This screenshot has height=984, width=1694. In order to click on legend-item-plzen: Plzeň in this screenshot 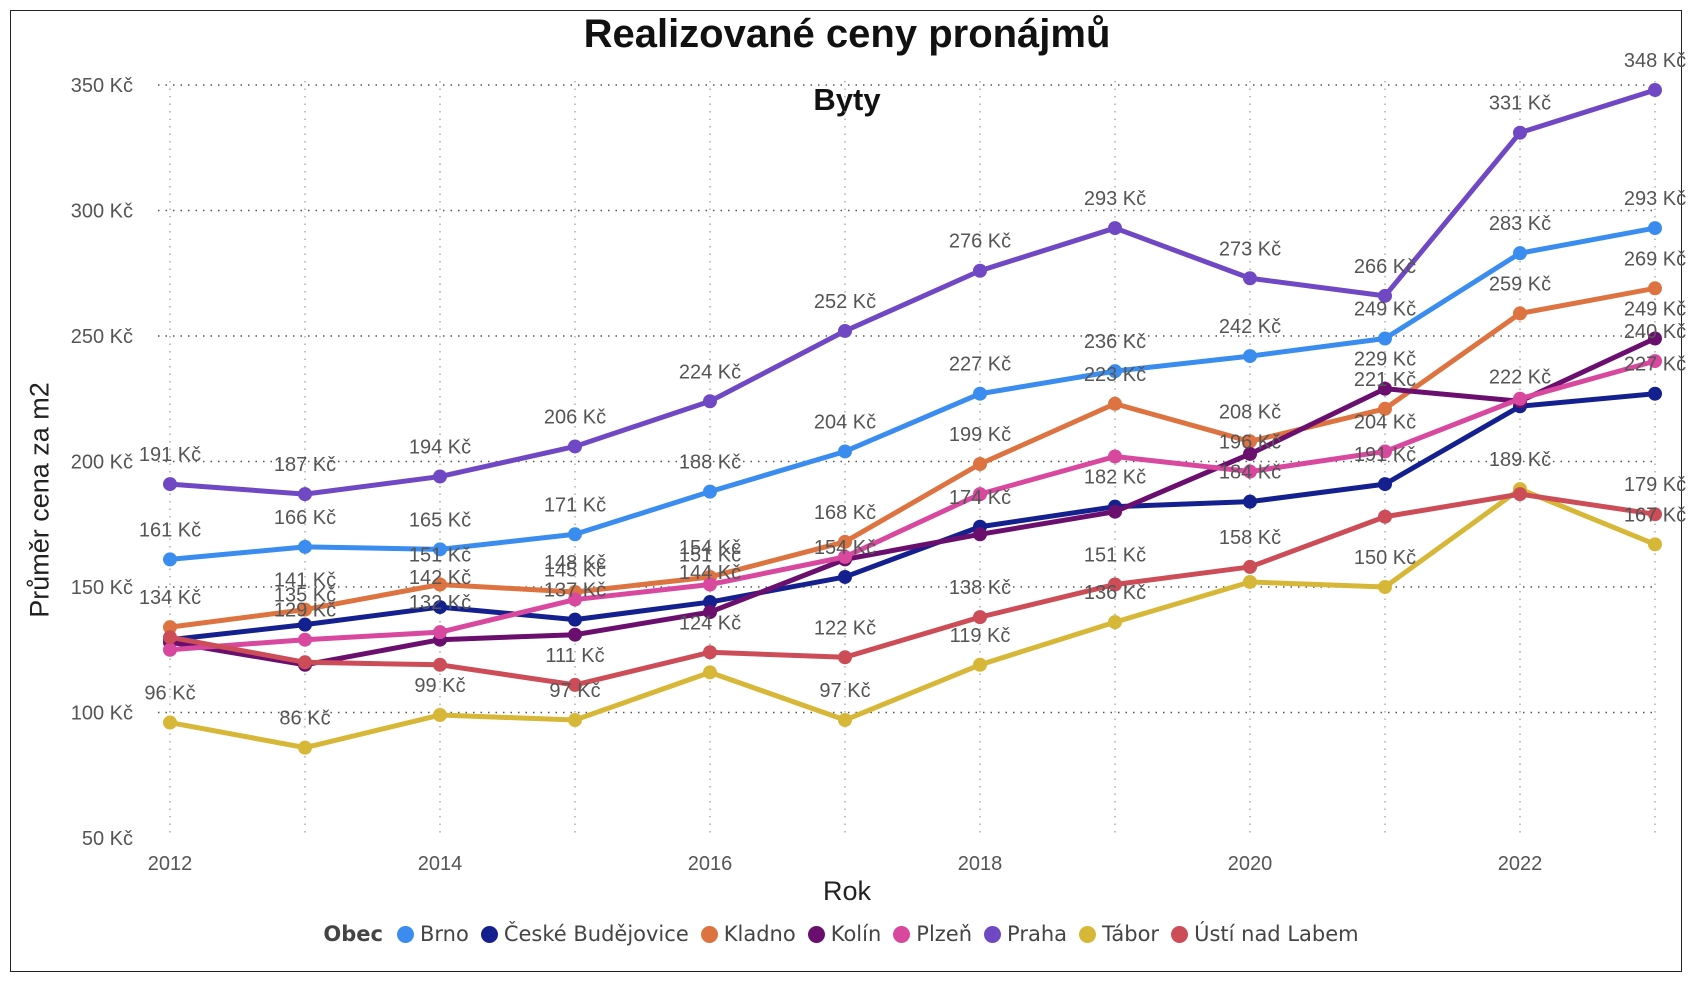, I will do `click(932, 934)`.